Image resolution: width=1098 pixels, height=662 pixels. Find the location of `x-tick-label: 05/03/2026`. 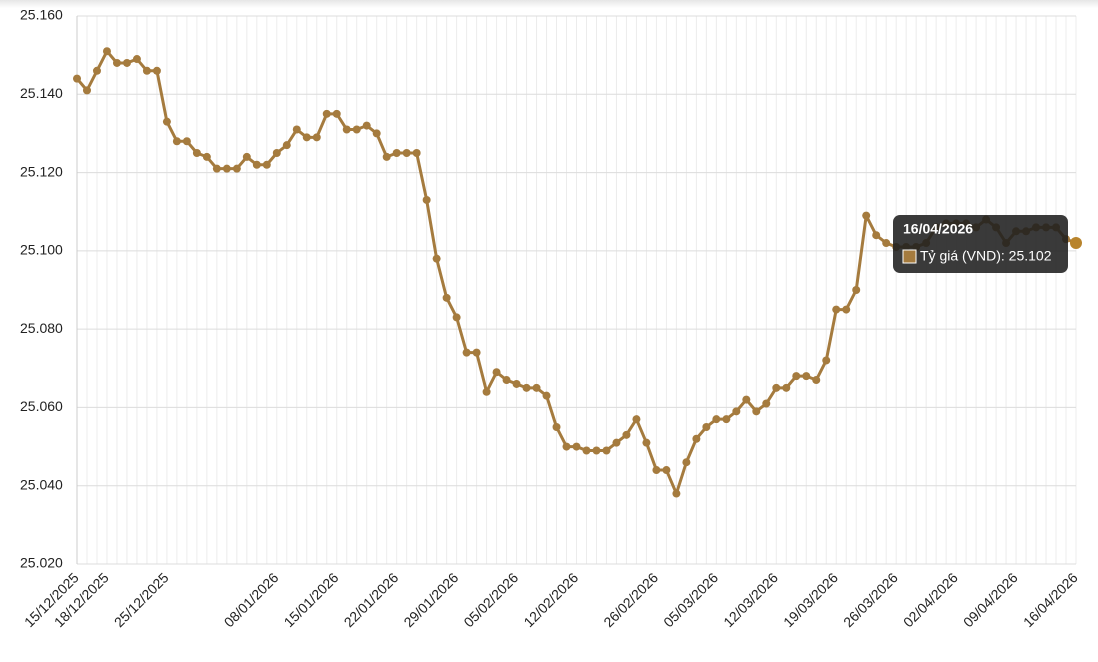

x-tick-label: 05/03/2026 is located at coordinates (690, 599).